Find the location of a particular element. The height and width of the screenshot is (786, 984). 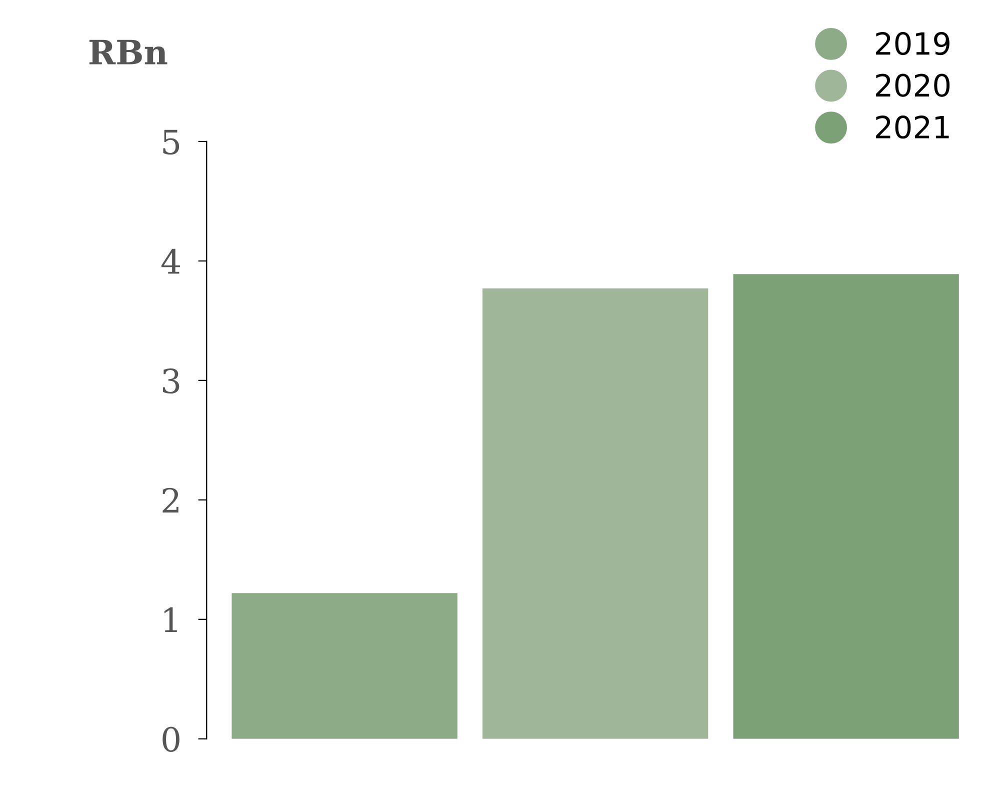

y-tick-label: 0 is located at coordinates (171, 739).